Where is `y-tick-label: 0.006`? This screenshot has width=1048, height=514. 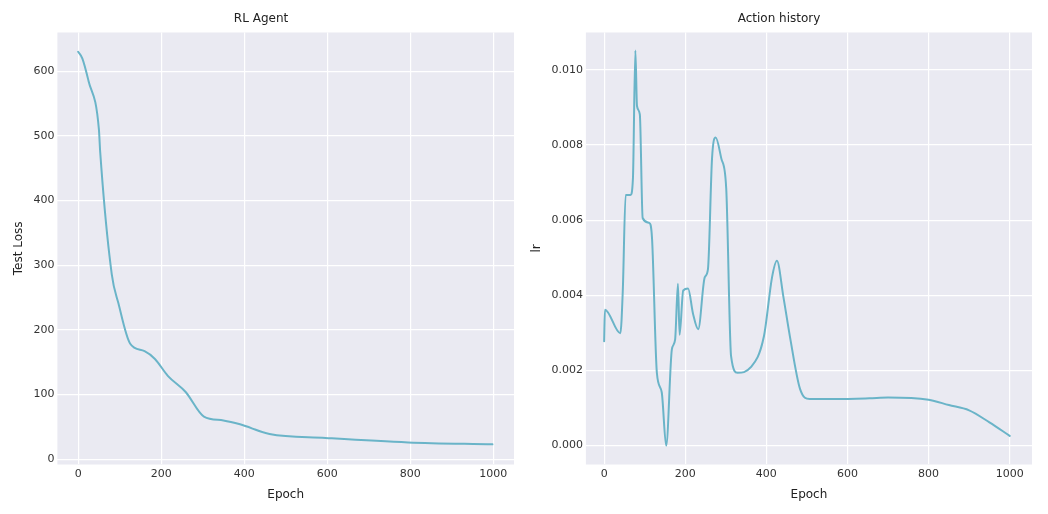
y-tick-label: 0.006 is located at coordinates (567, 220).